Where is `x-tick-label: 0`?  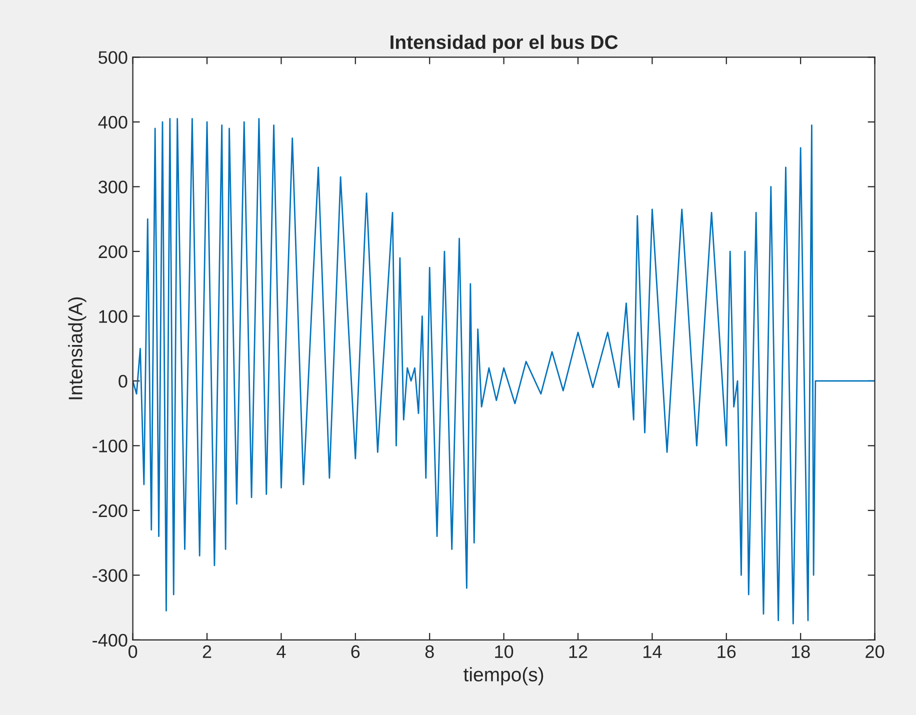 x-tick-label: 0 is located at coordinates (133, 651).